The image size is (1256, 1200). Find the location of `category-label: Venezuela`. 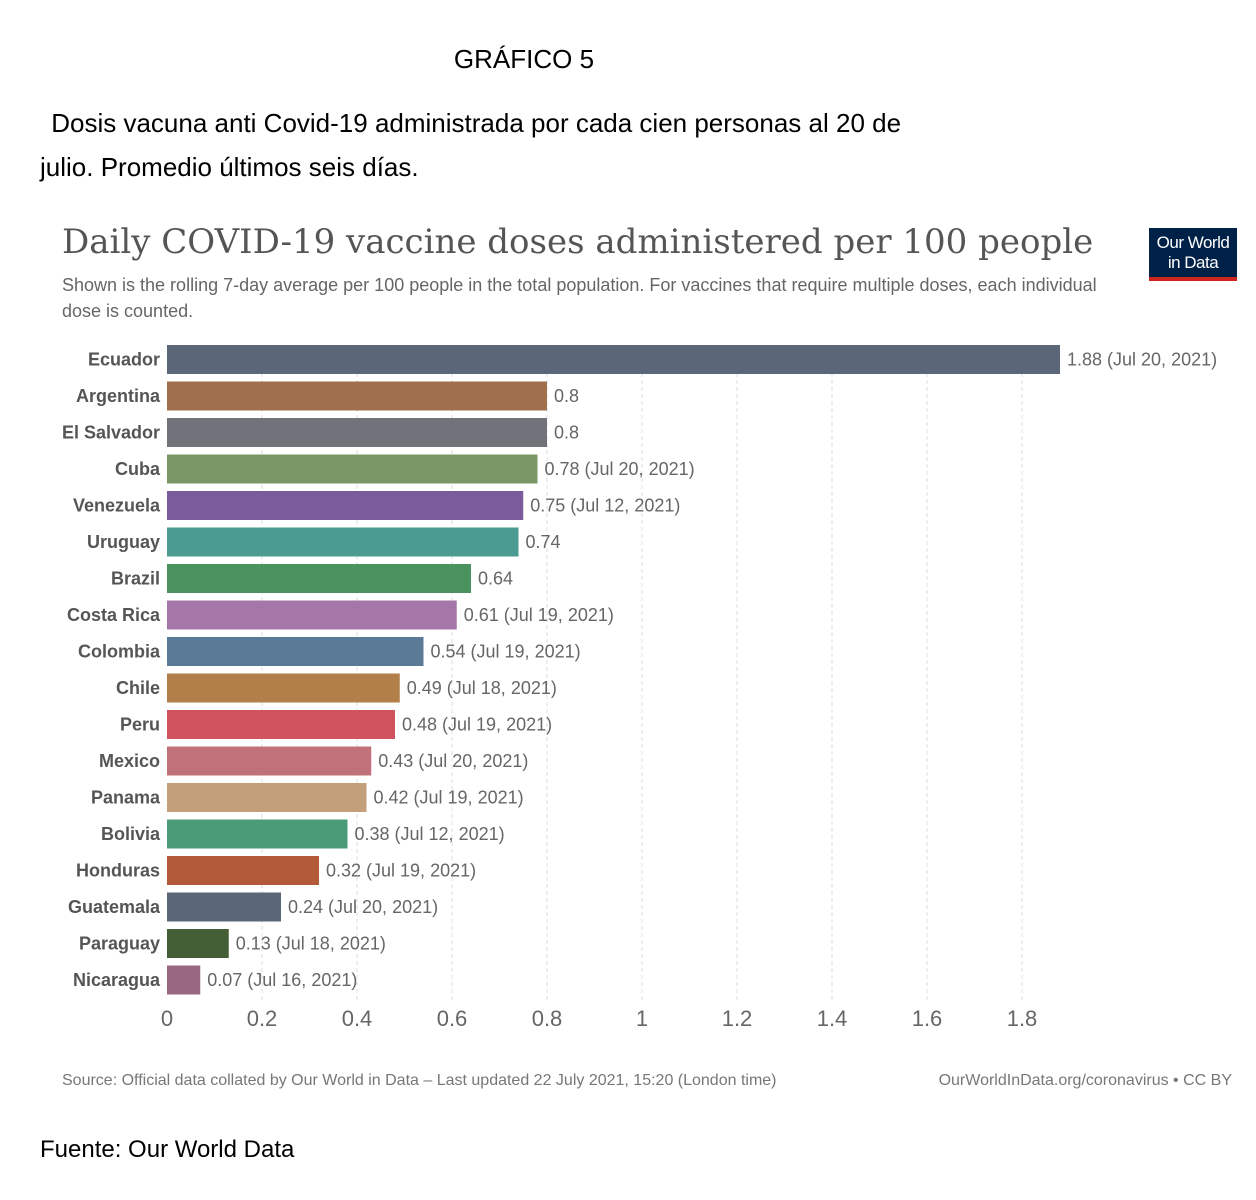

category-label: Venezuela is located at coordinates (117, 506).